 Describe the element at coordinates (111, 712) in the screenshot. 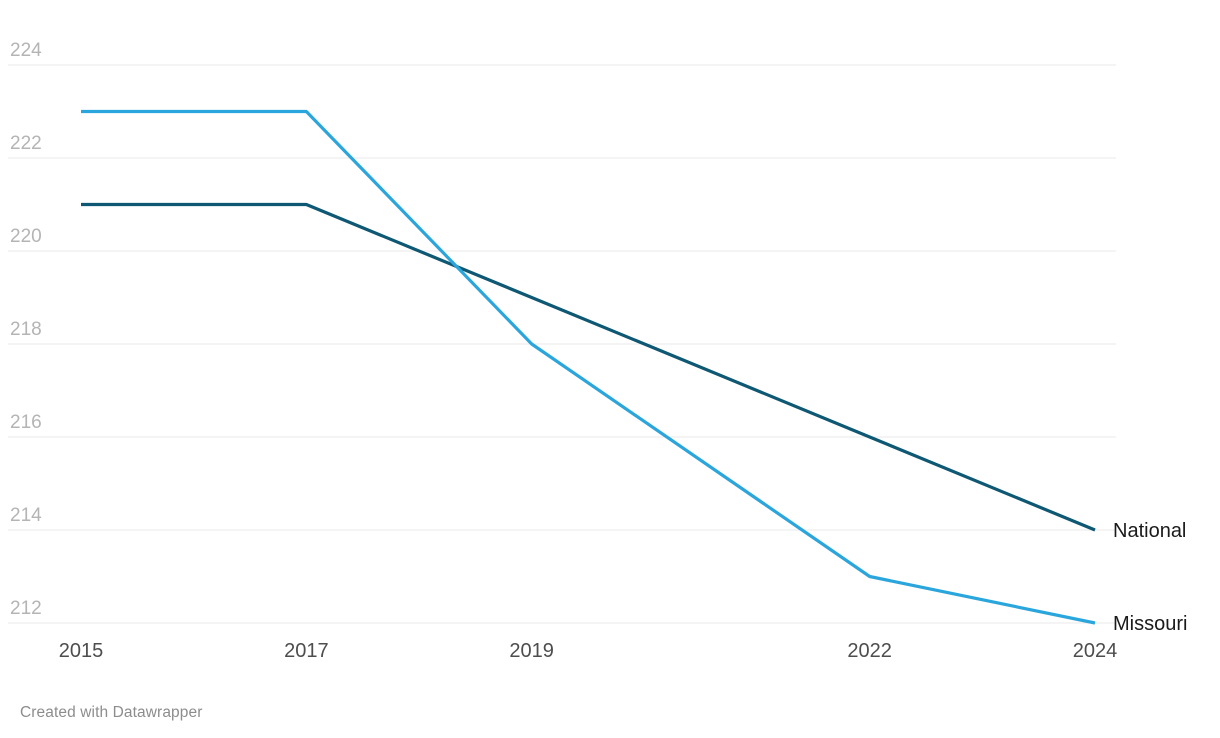

I see `datawrapper-credit: Created with Datawrapper` at that location.